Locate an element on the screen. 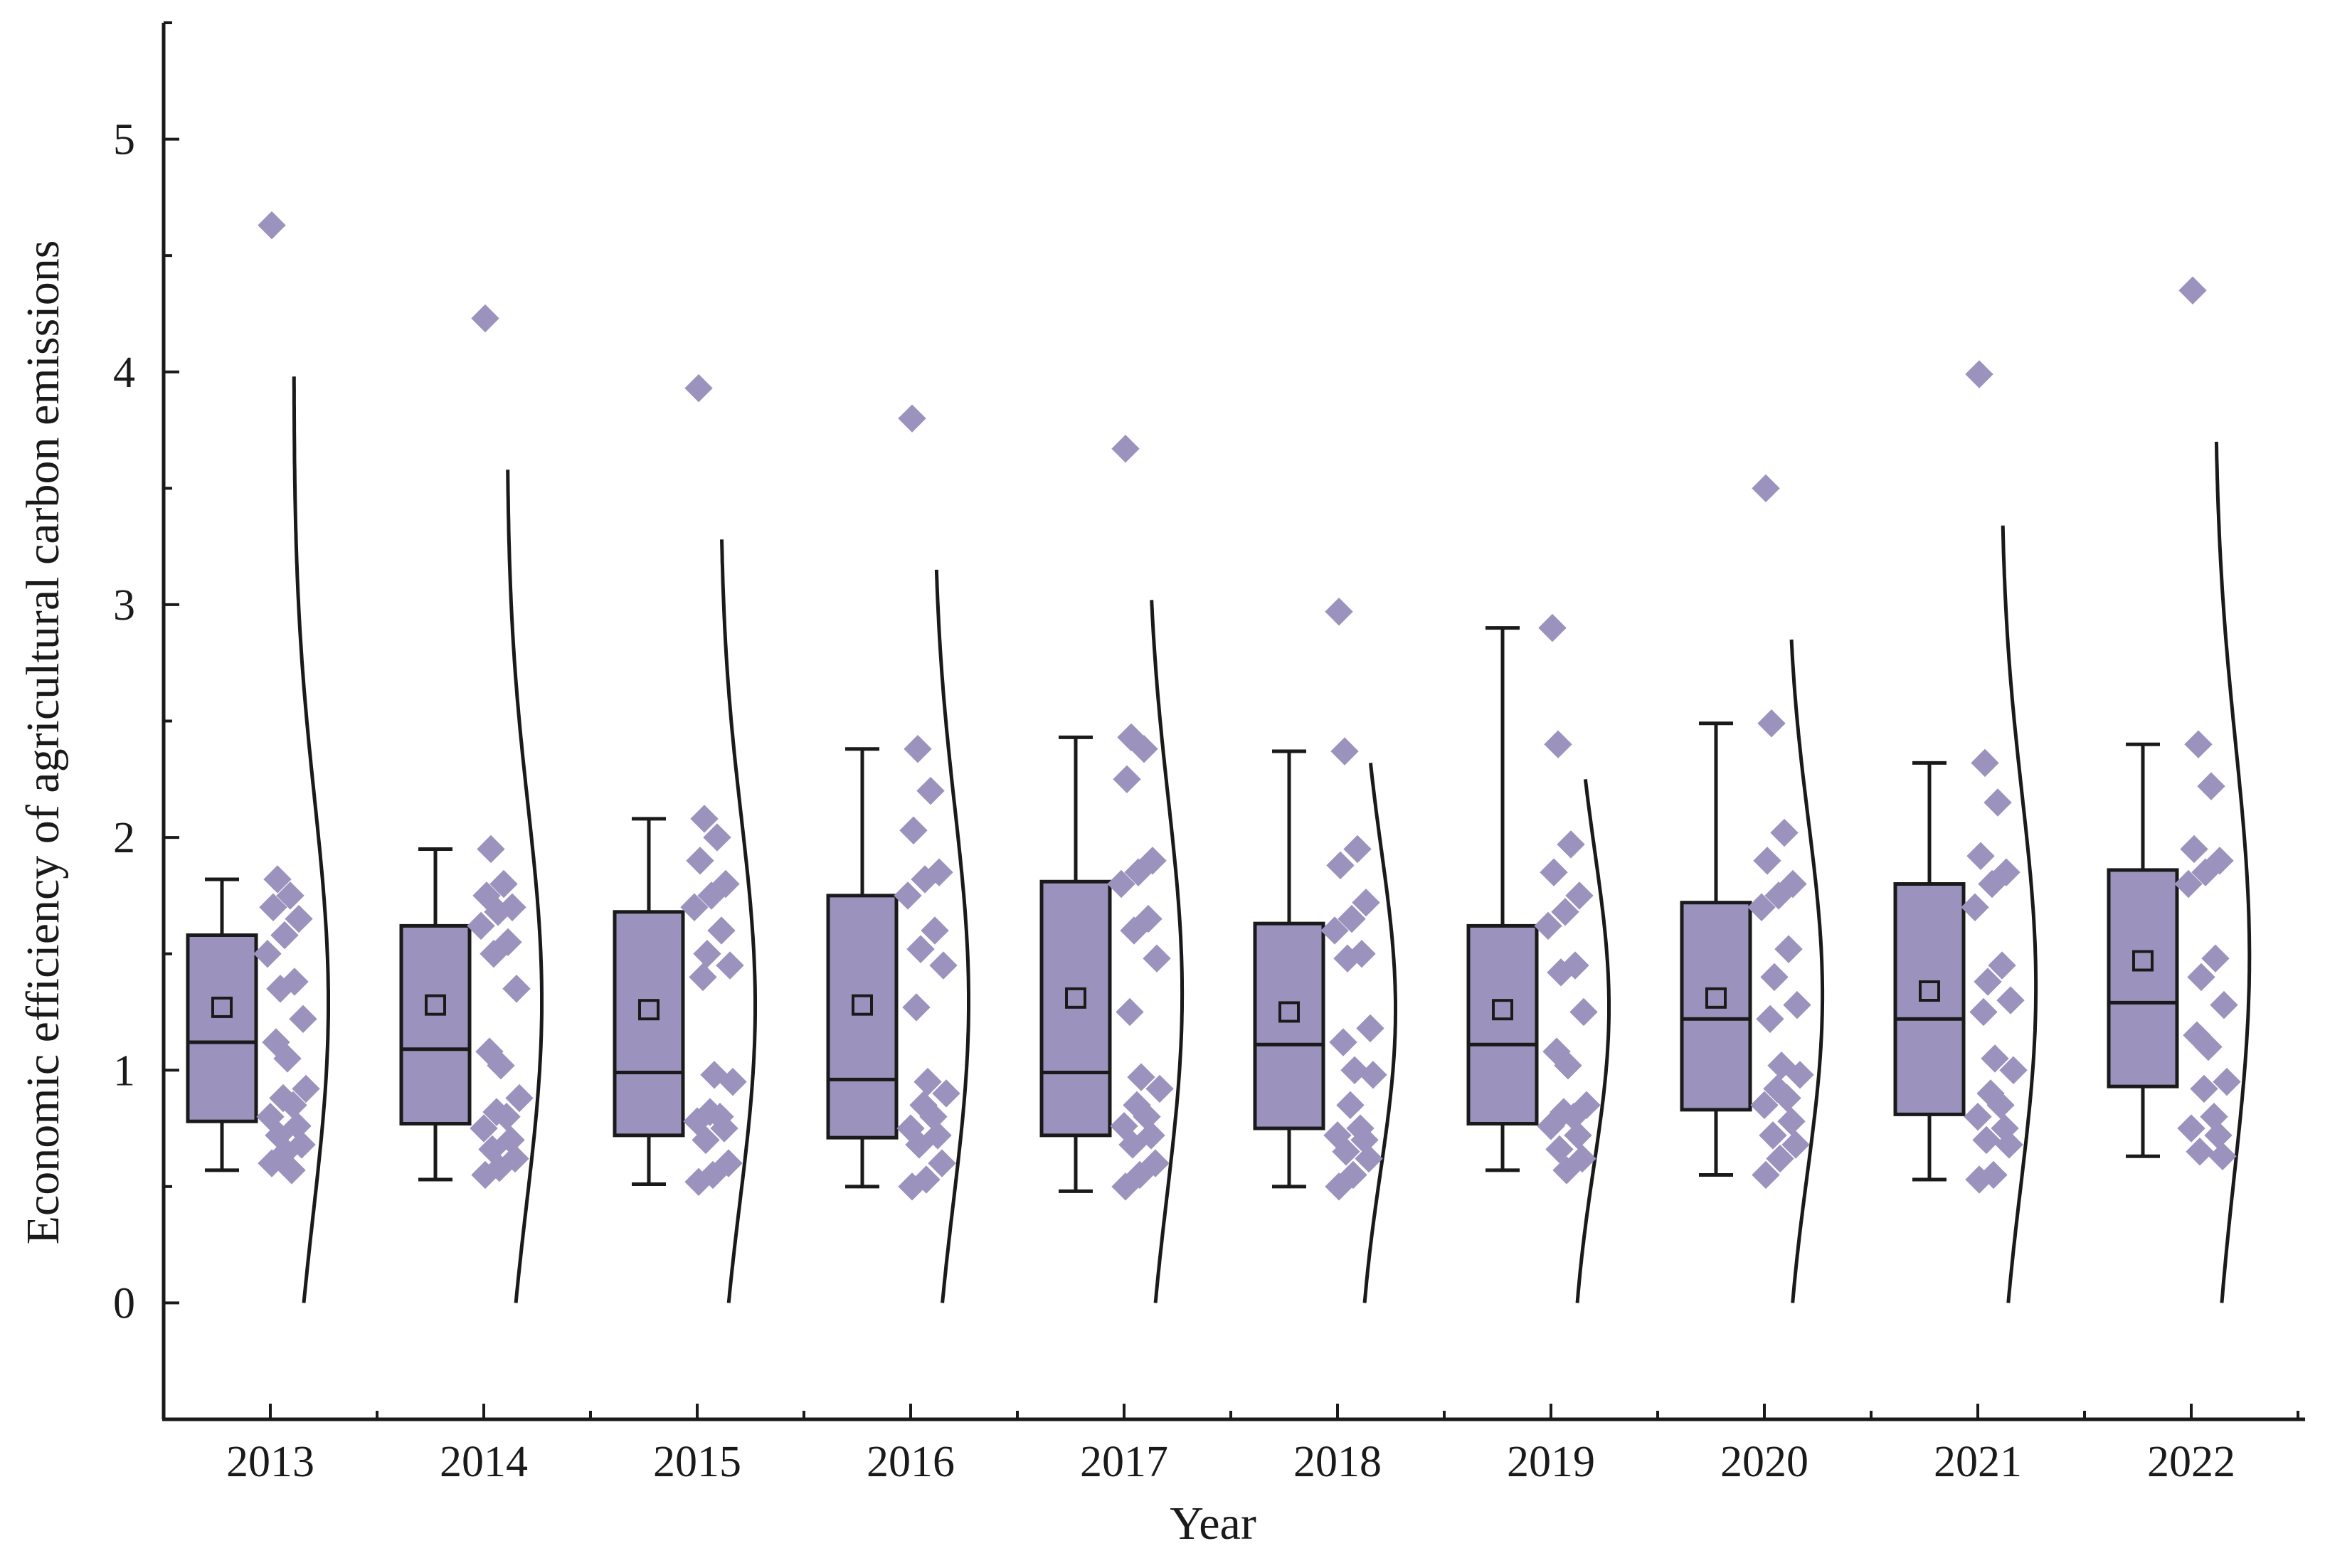 The height and width of the screenshot is (1568, 2325). x-tick-label: 2018 is located at coordinates (1337, 1462).